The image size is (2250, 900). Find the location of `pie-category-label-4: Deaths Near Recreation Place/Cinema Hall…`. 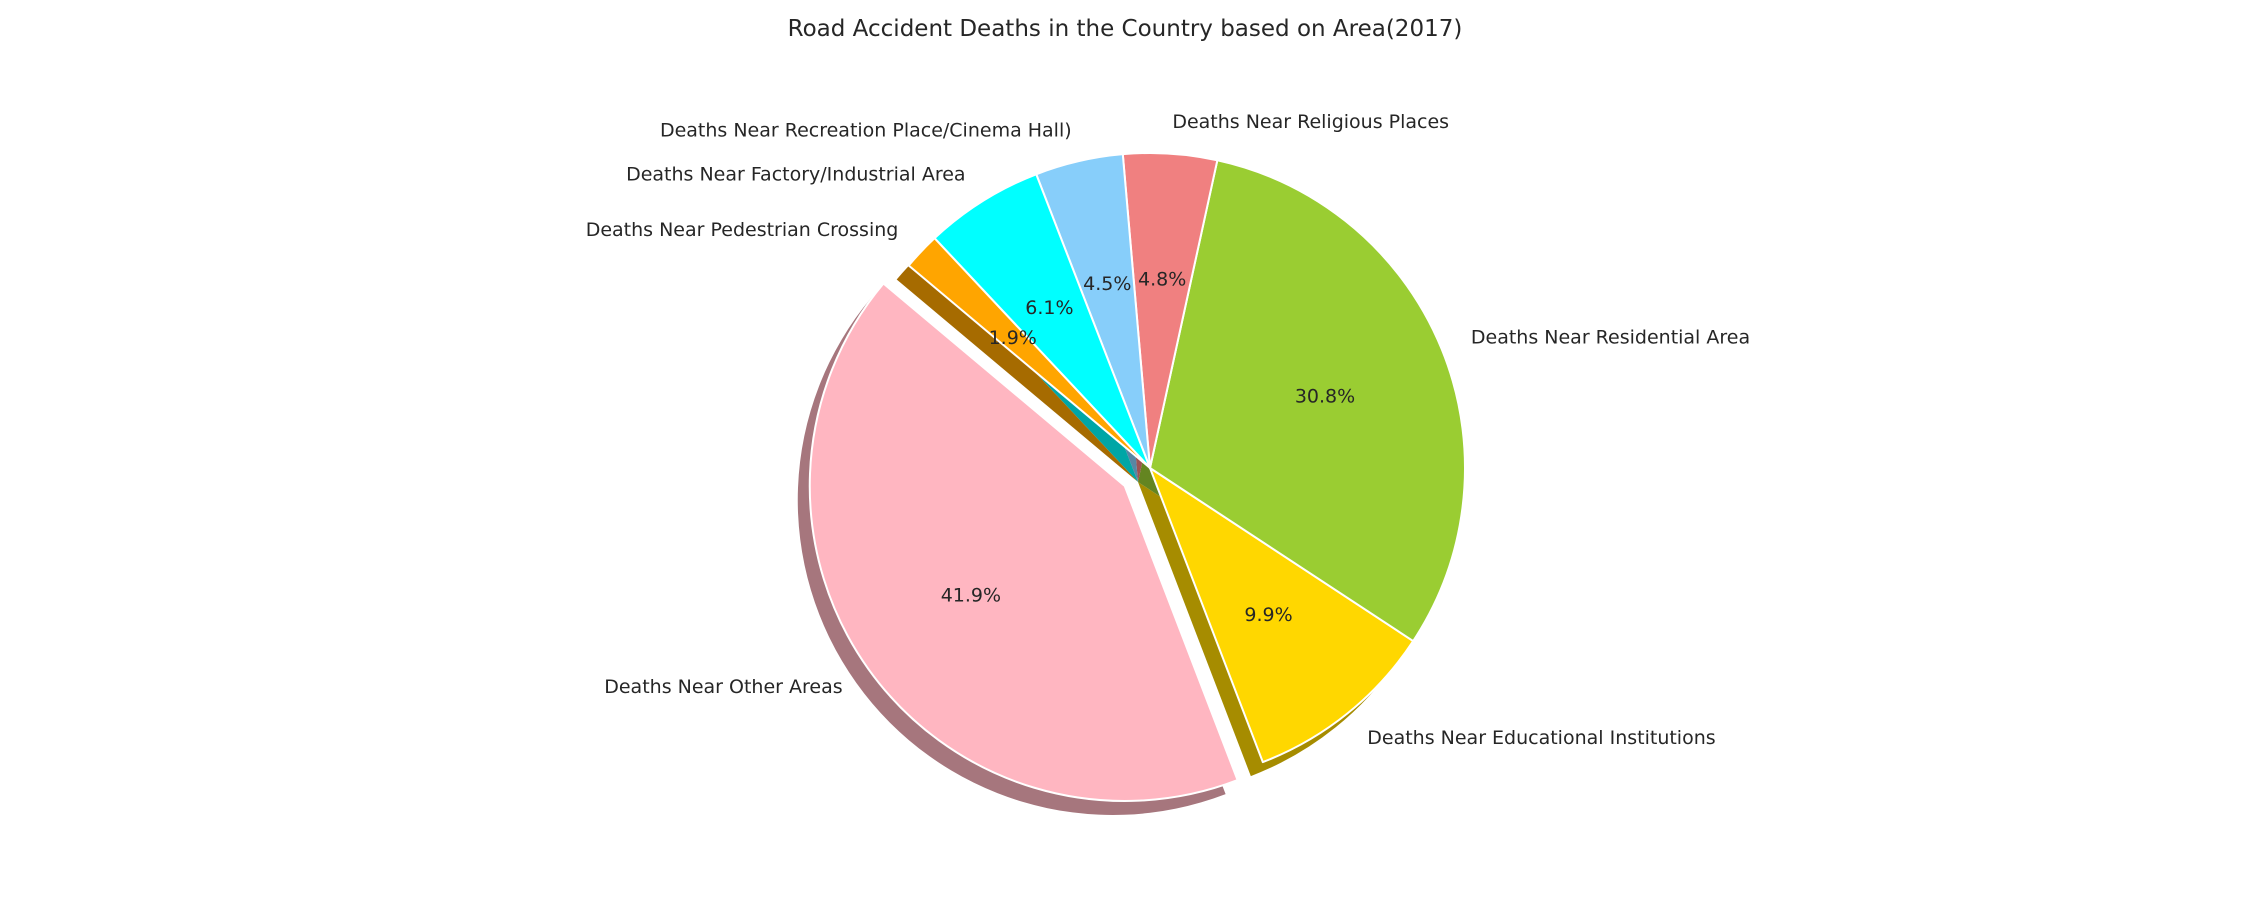

pie-category-label-4: Deaths Near Recreation Place/Cinema Hall… is located at coordinates (866, 130).